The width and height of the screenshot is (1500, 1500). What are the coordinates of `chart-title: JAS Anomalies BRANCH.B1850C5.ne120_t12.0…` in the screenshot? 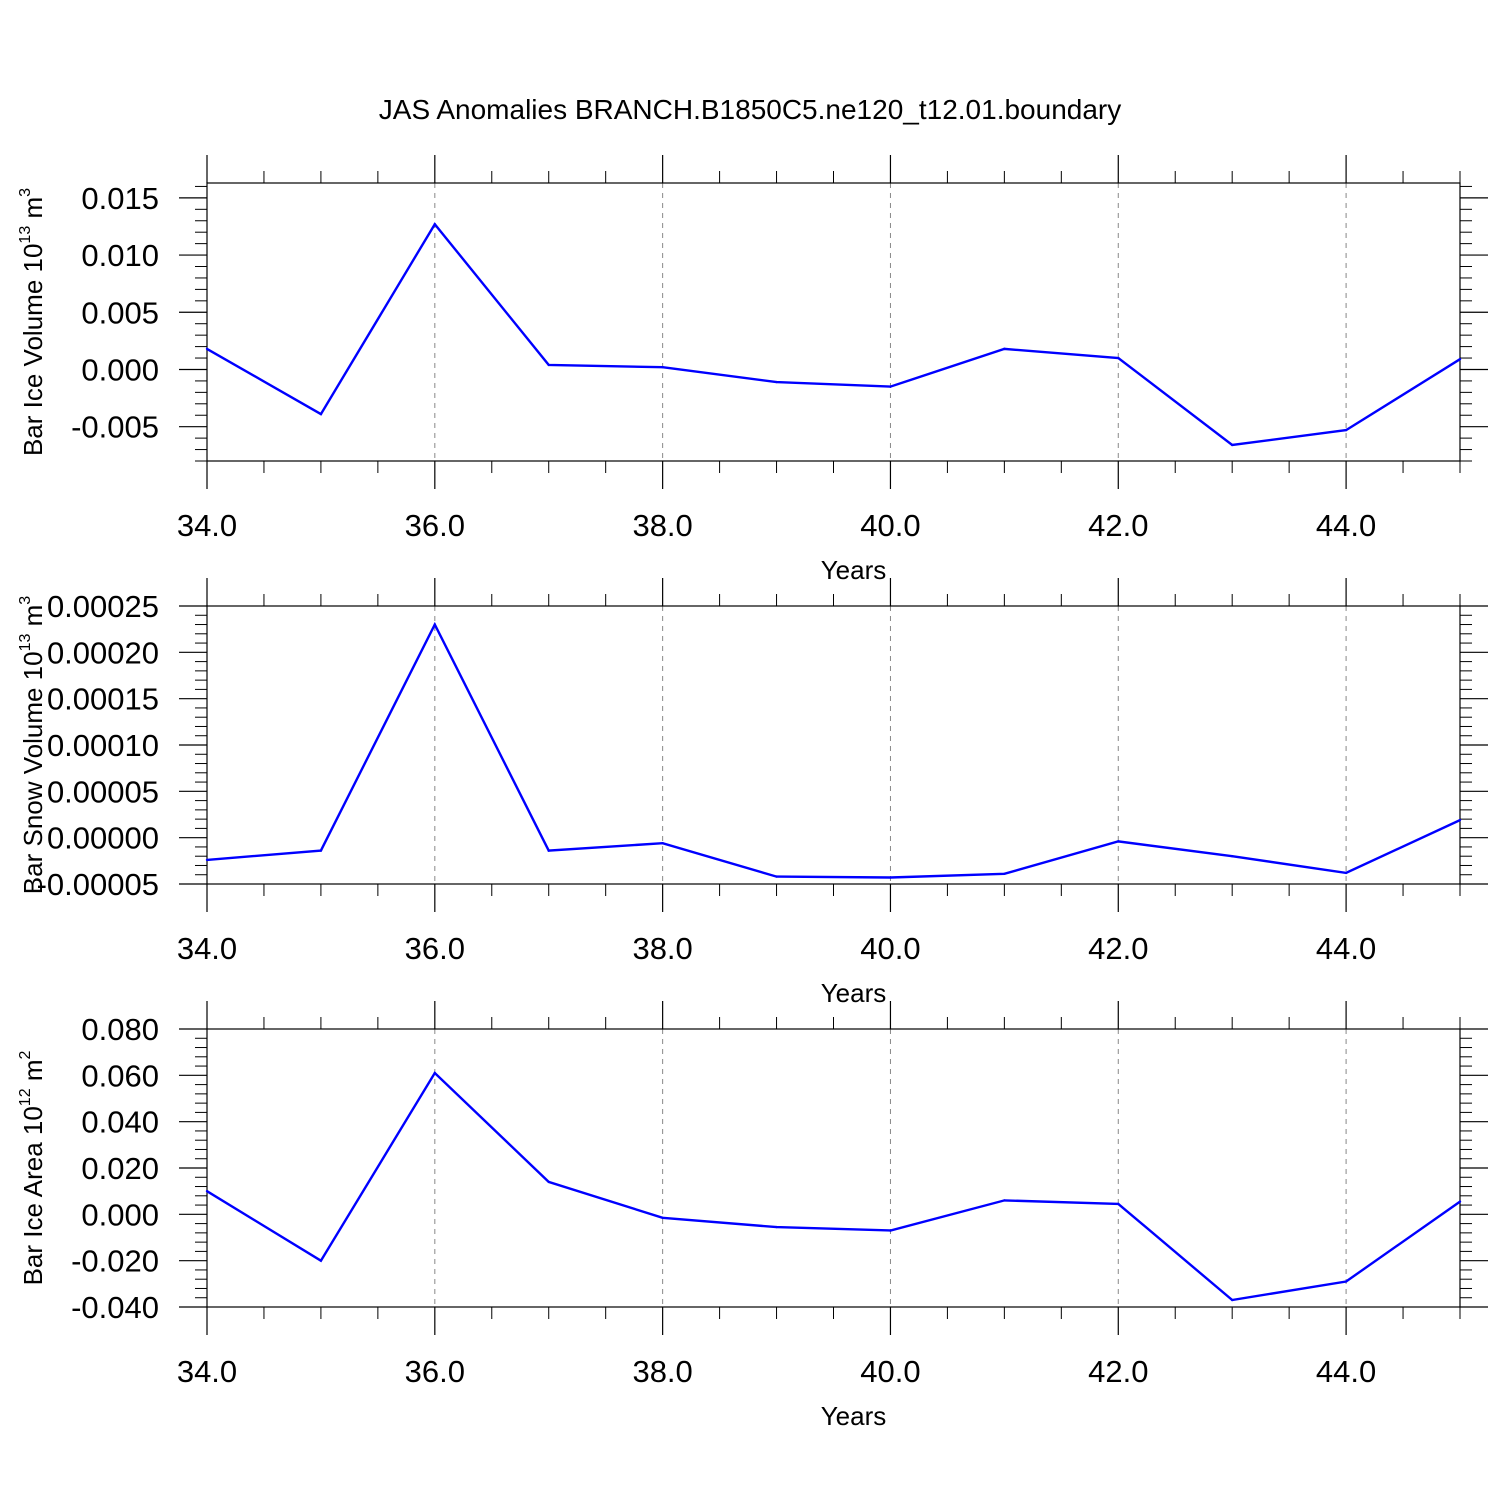 It's located at (750, 109).